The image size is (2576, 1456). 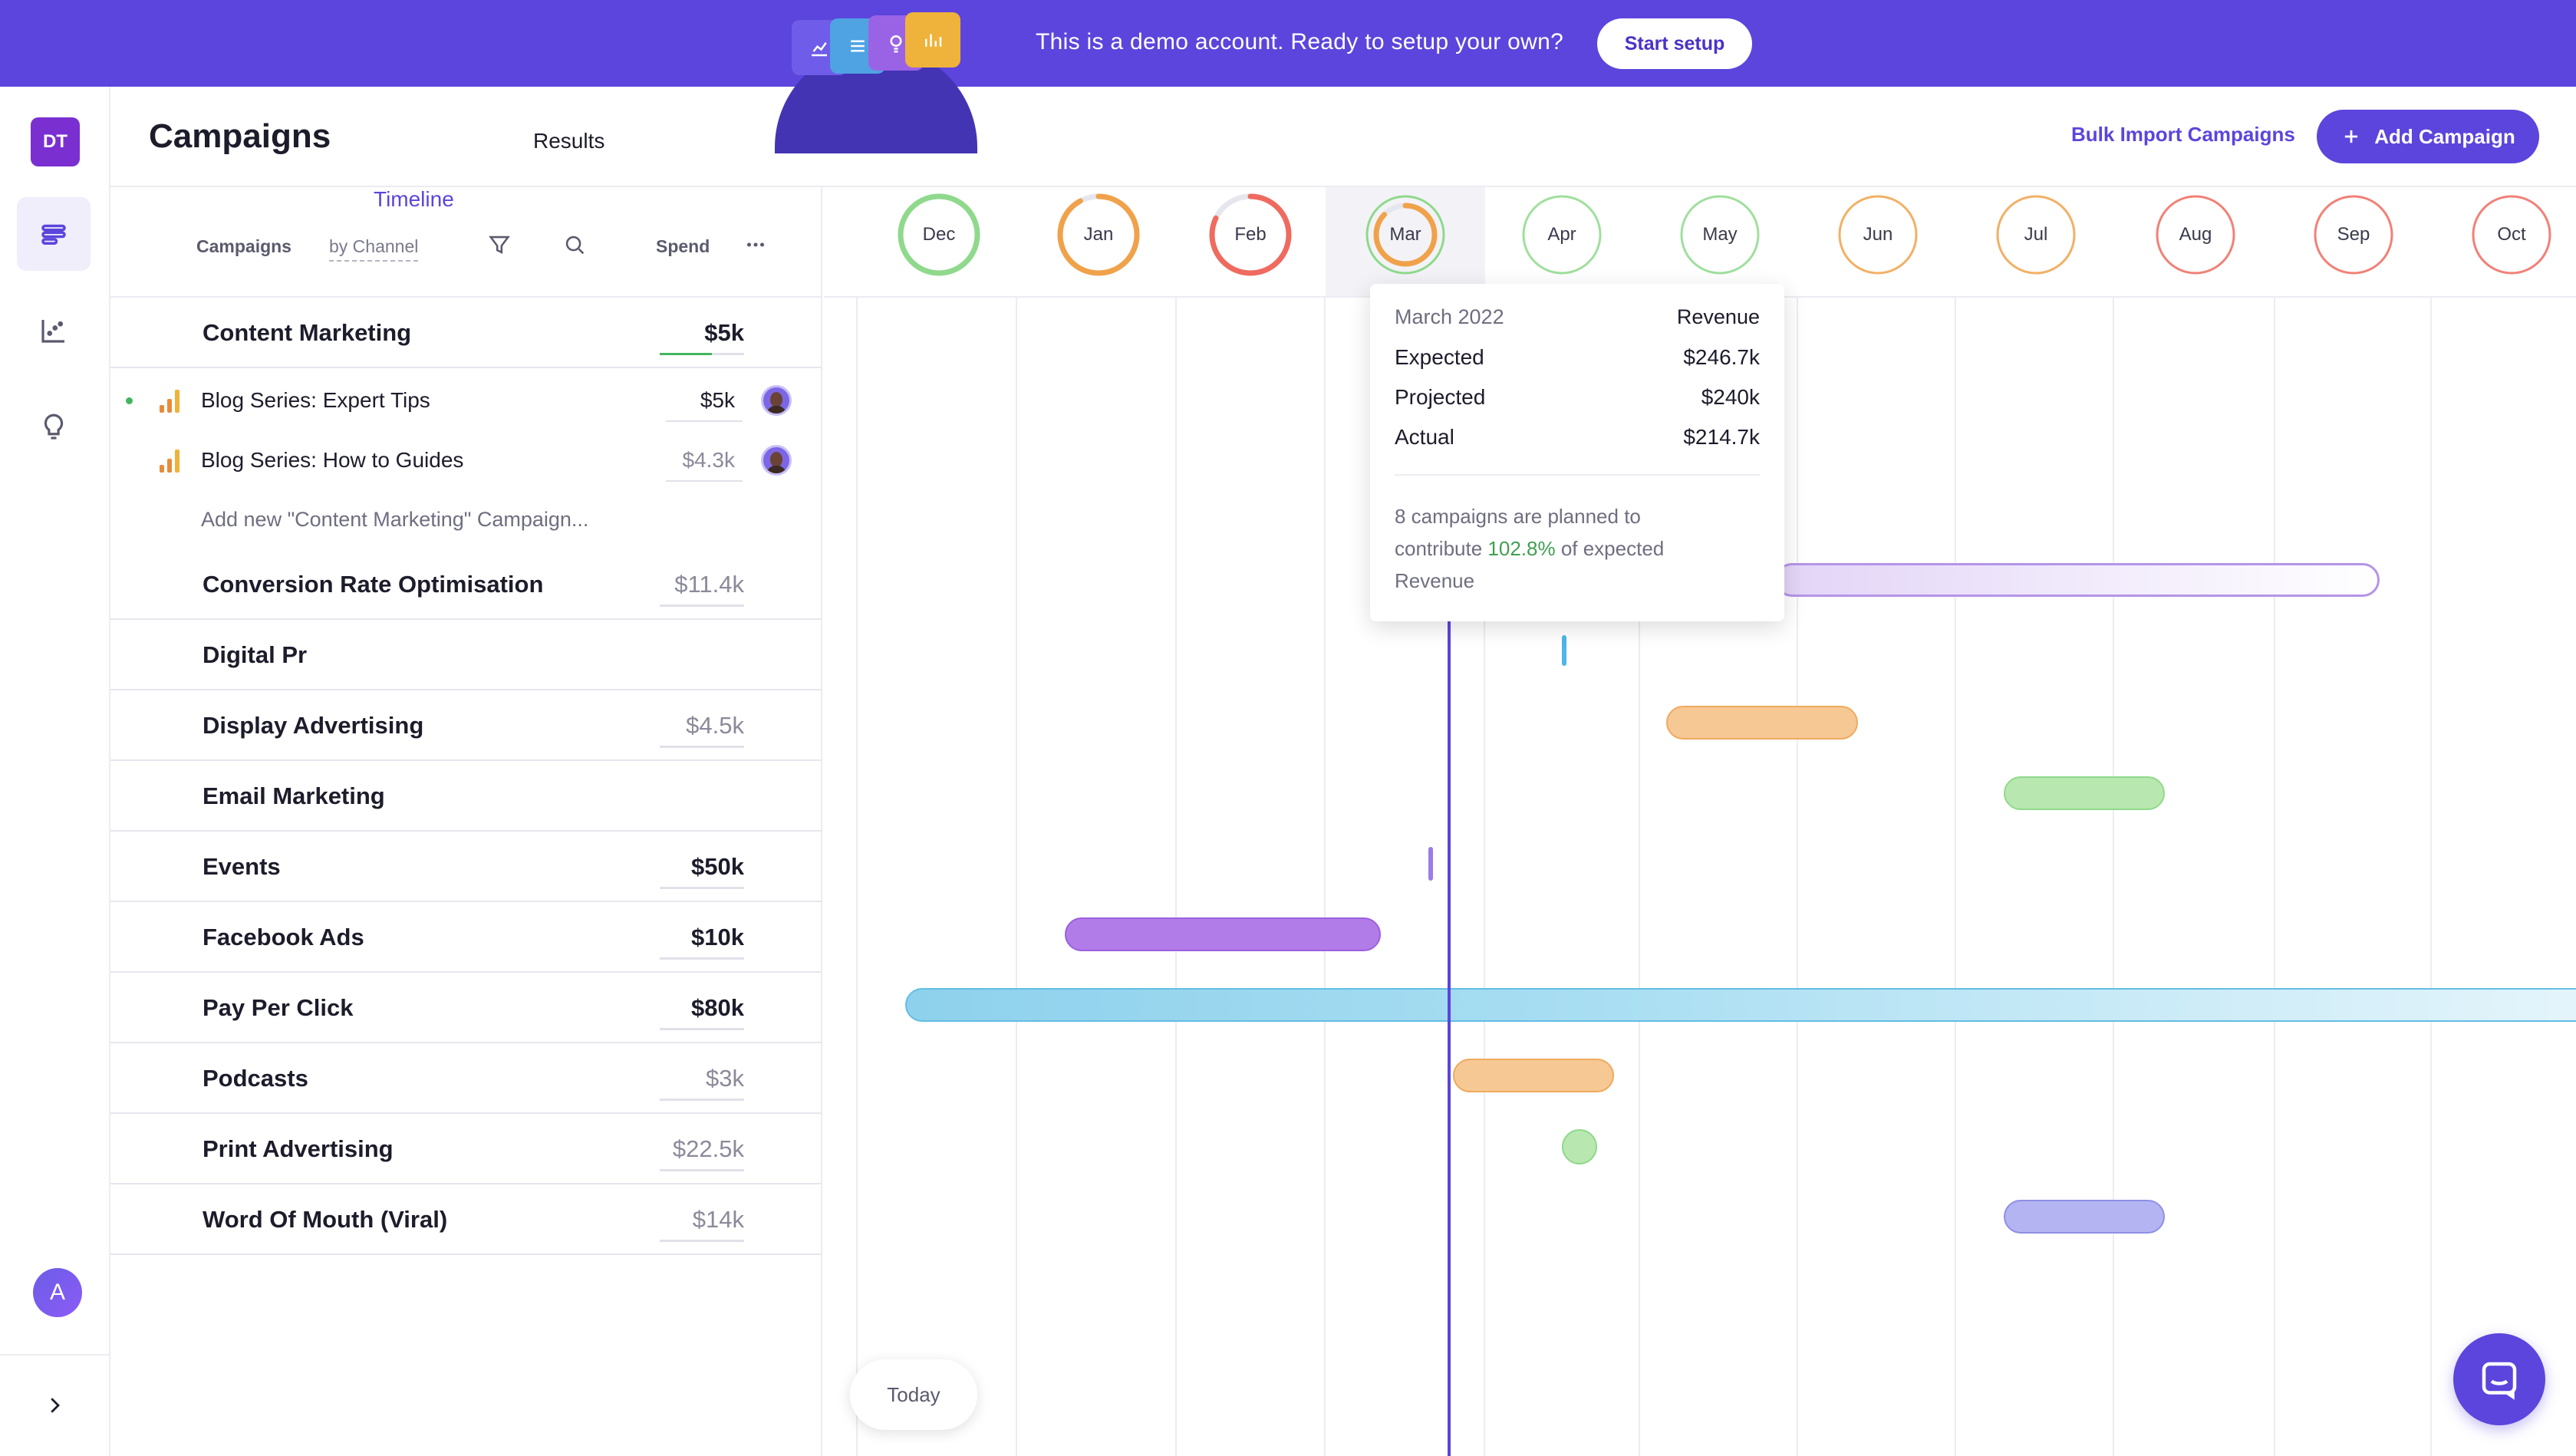 I want to click on channel-row-cro: Conversion Rate Optimisation $11.4k, so click(x=465, y=584).